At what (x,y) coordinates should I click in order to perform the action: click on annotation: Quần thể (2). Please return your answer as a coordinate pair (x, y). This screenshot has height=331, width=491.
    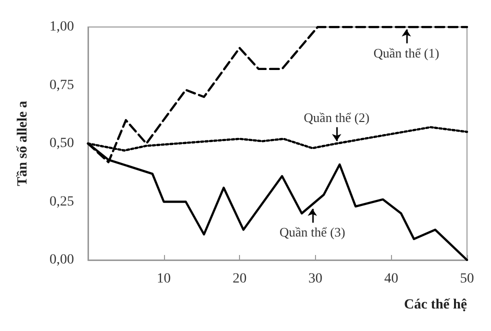
    Looking at the image, I should click on (337, 118).